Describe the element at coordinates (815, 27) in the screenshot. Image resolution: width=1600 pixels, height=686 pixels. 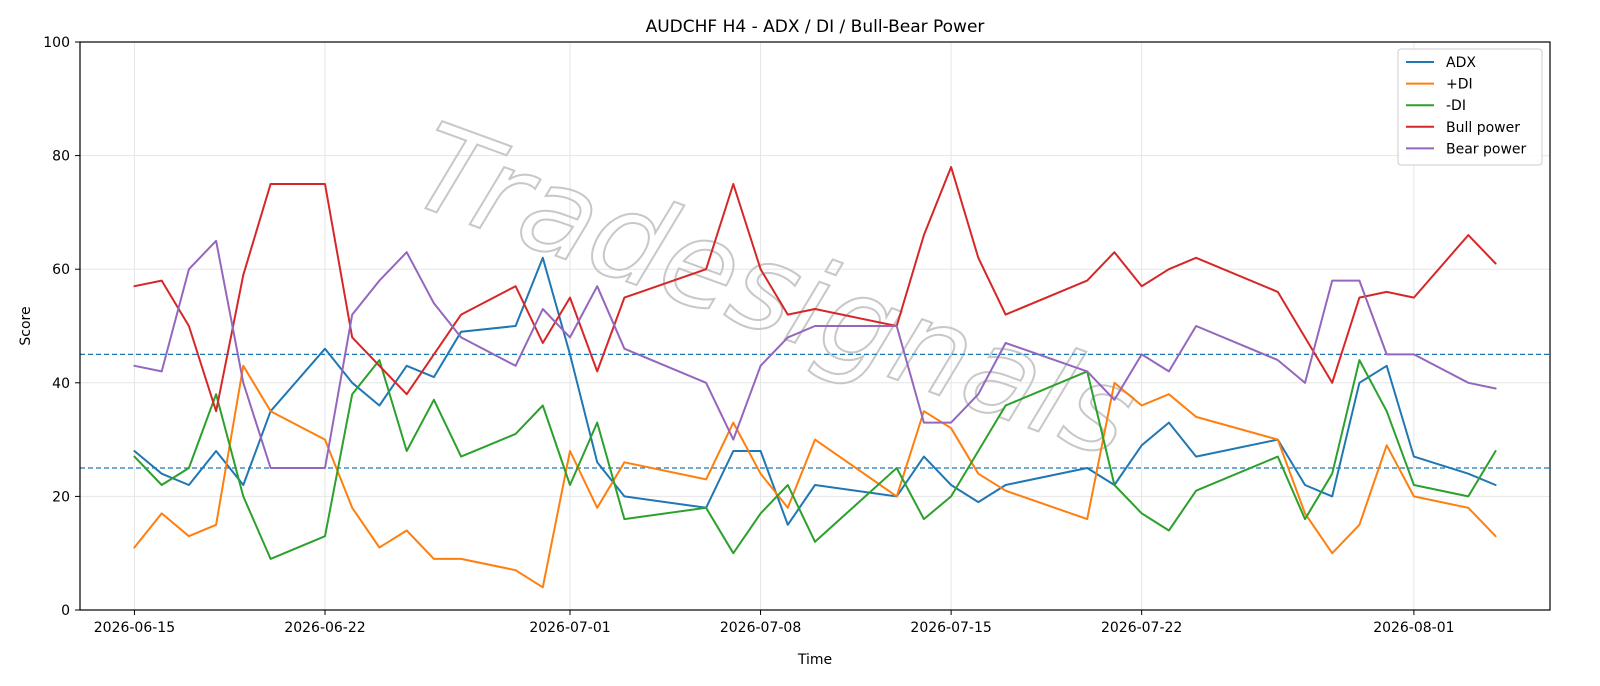
I see `chart-title: AUDCHF H4 - ADX / DI / Bull-Bear Power` at that location.